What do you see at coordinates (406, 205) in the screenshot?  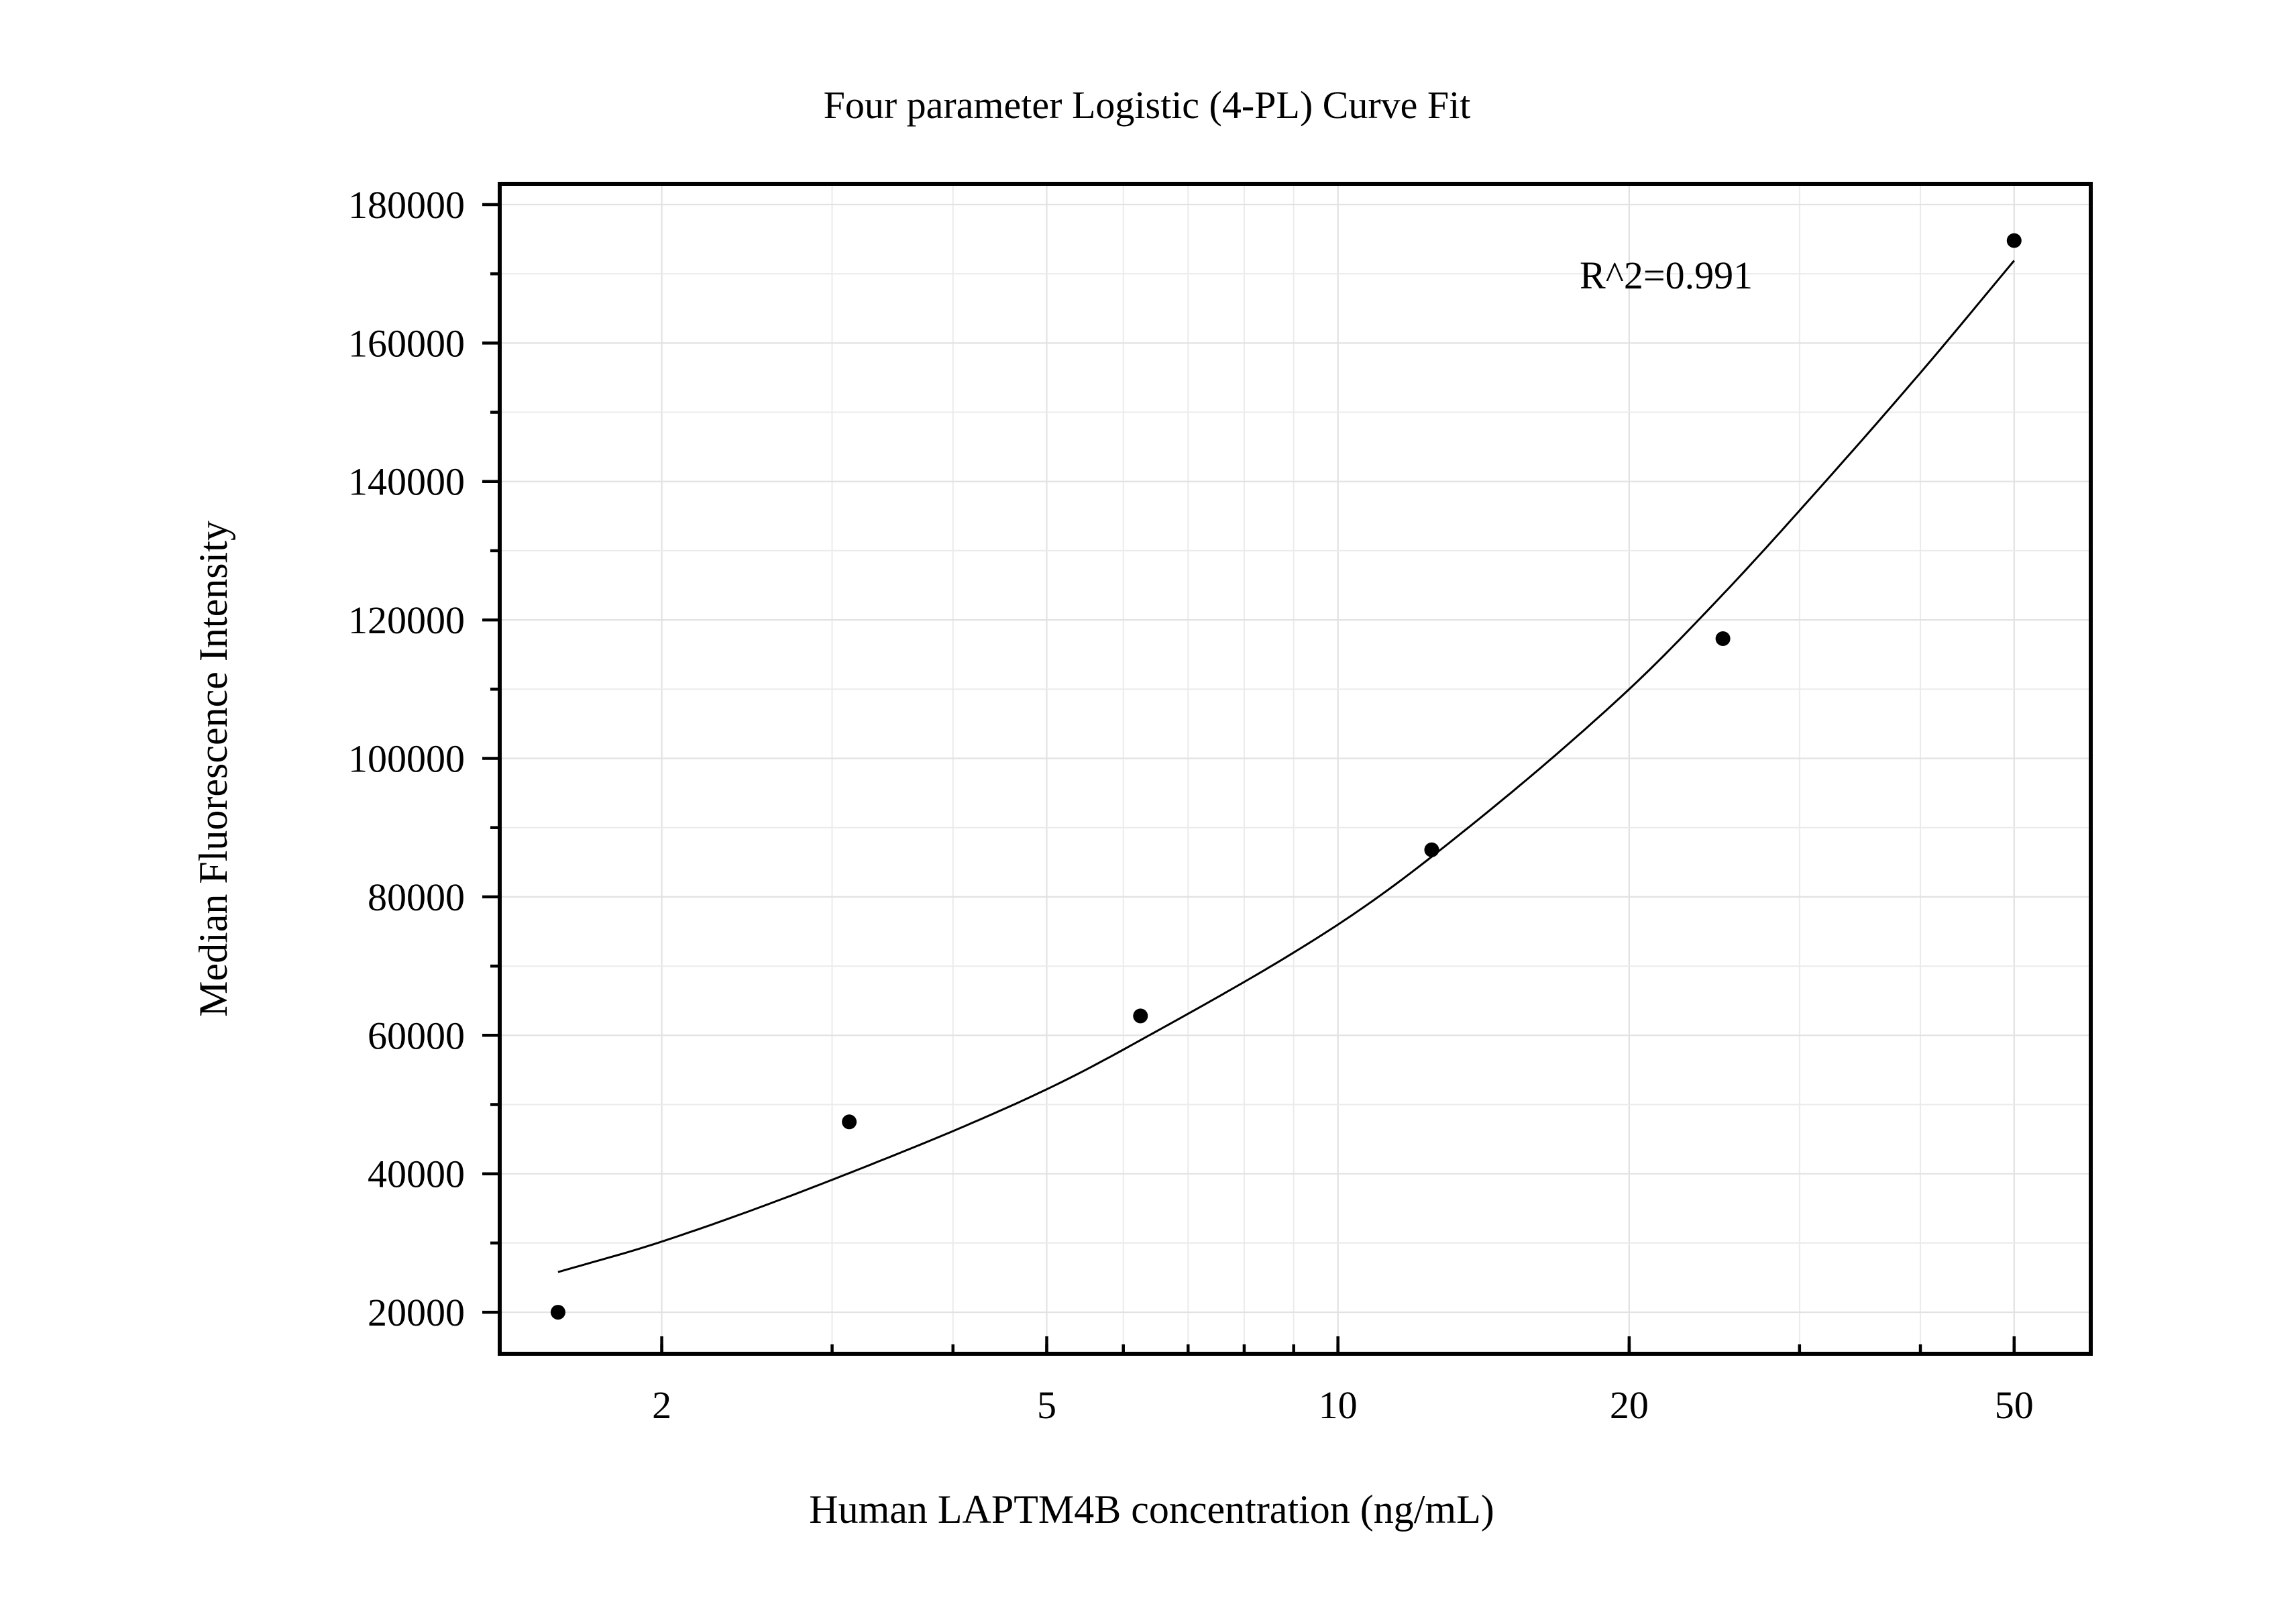 I see `y-tick-label: 180000` at bounding box center [406, 205].